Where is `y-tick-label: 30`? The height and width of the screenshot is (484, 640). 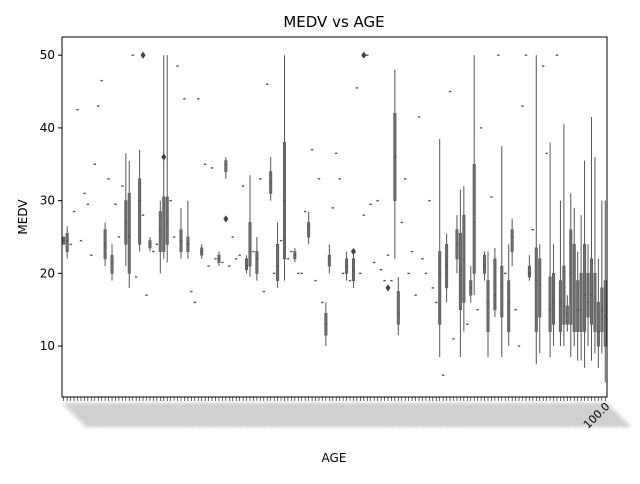
y-tick-label: 30 is located at coordinates (47, 201).